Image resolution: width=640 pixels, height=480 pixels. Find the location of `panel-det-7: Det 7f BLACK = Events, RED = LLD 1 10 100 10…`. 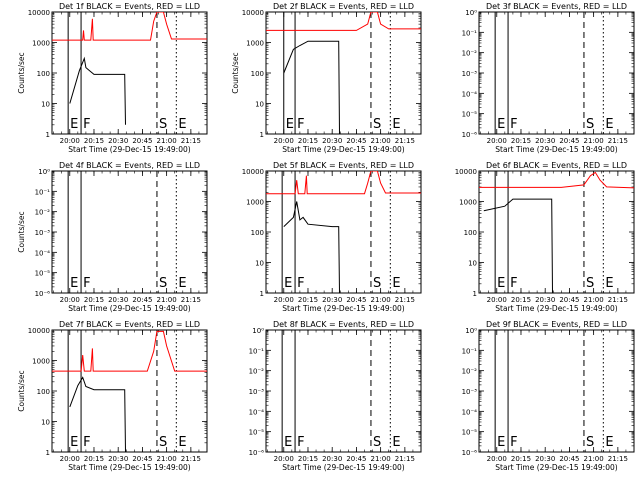

panel-det-7: Det 7f BLACK = Events, RED = LLD 1 10 100 10… is located at coordinates (112, 396).